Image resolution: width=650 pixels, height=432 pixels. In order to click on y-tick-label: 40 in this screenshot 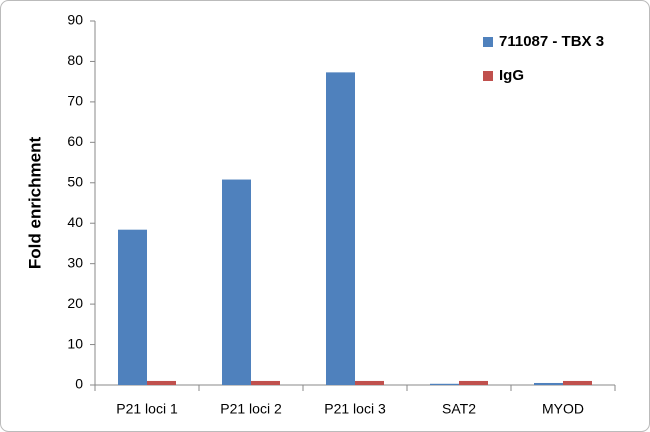, I will do `click(75, 222)`.